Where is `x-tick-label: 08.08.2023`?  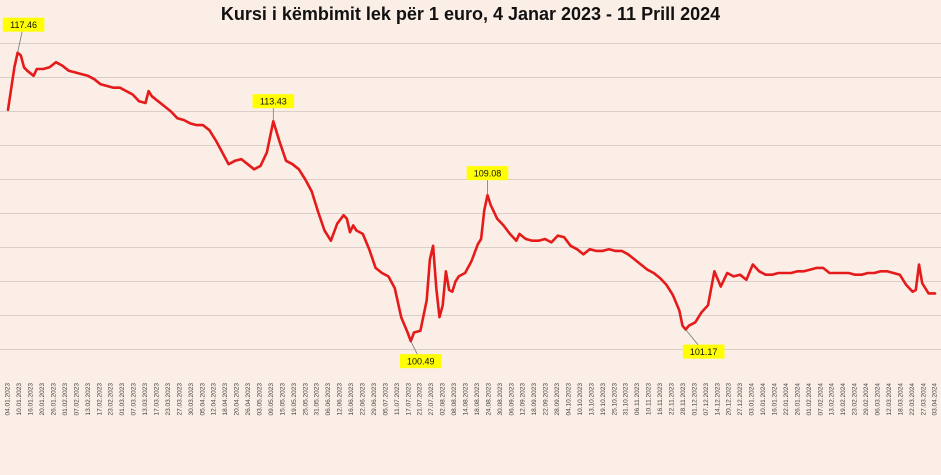
x-tick-label: 08.08.2023 is located at coordinates (454, 399).